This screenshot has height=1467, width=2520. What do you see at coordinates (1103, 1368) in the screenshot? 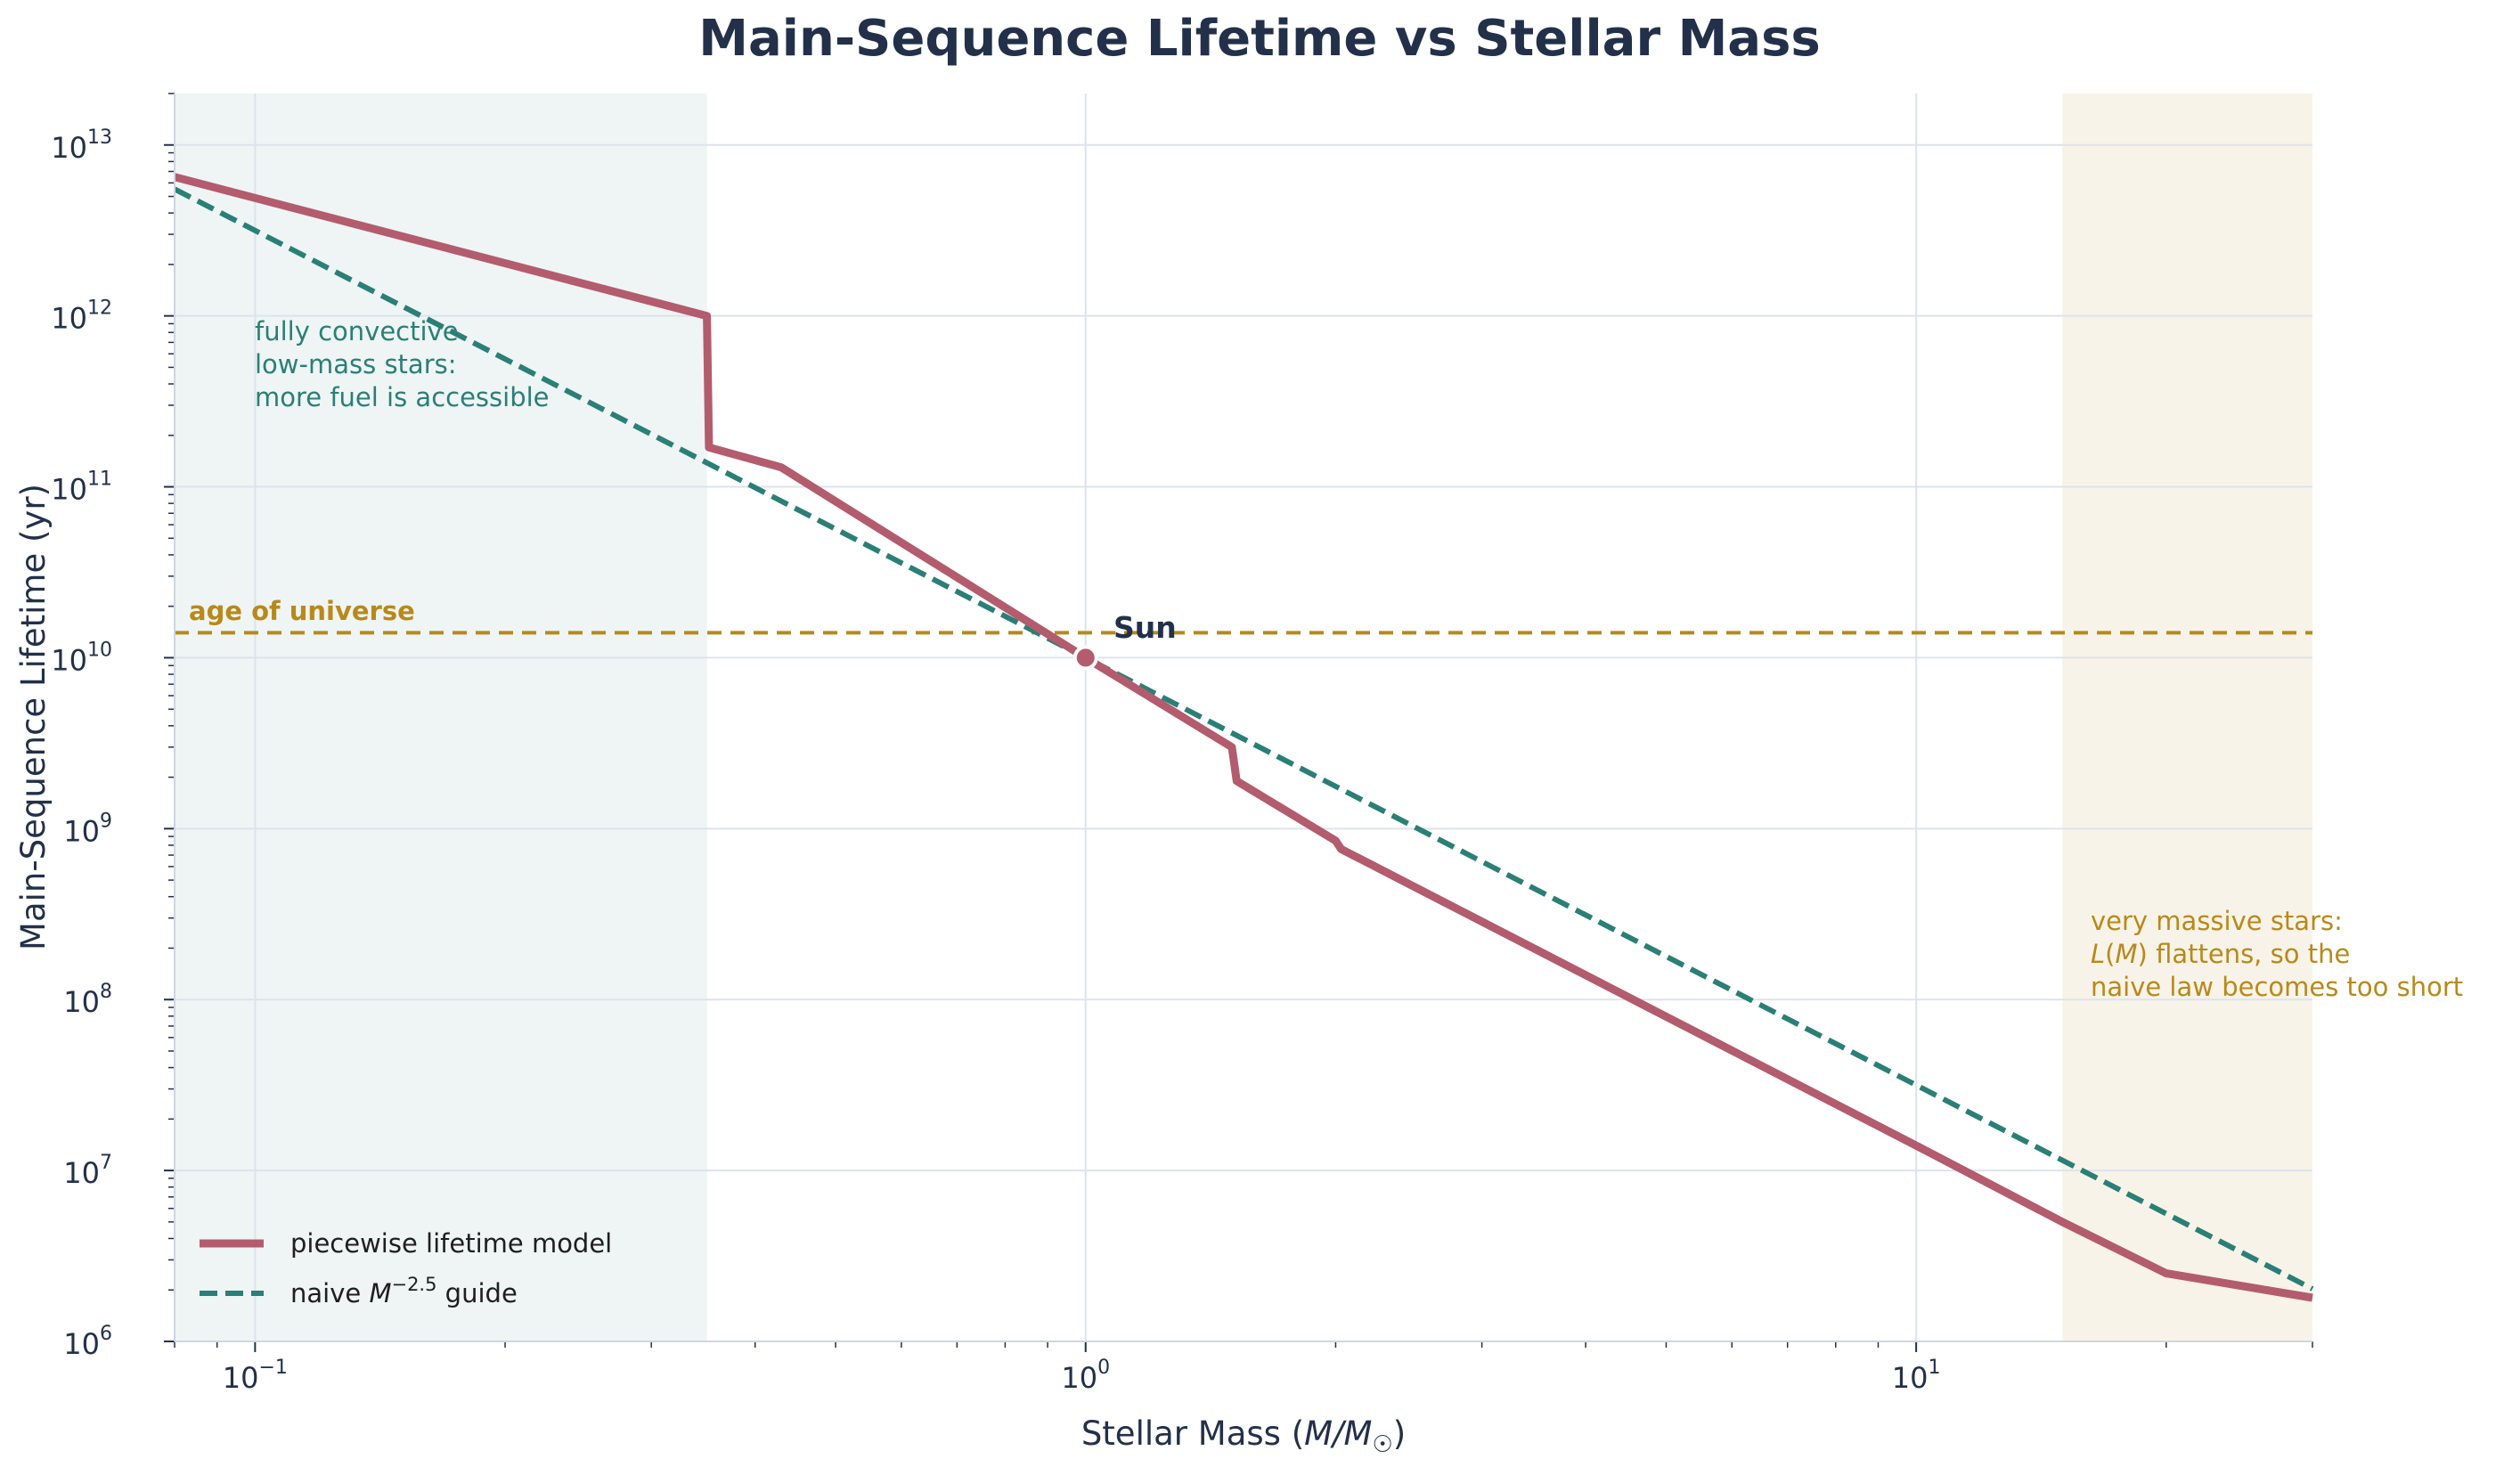
I see `x-tick-exponent: 0` at bounding box center [1103, 1368].